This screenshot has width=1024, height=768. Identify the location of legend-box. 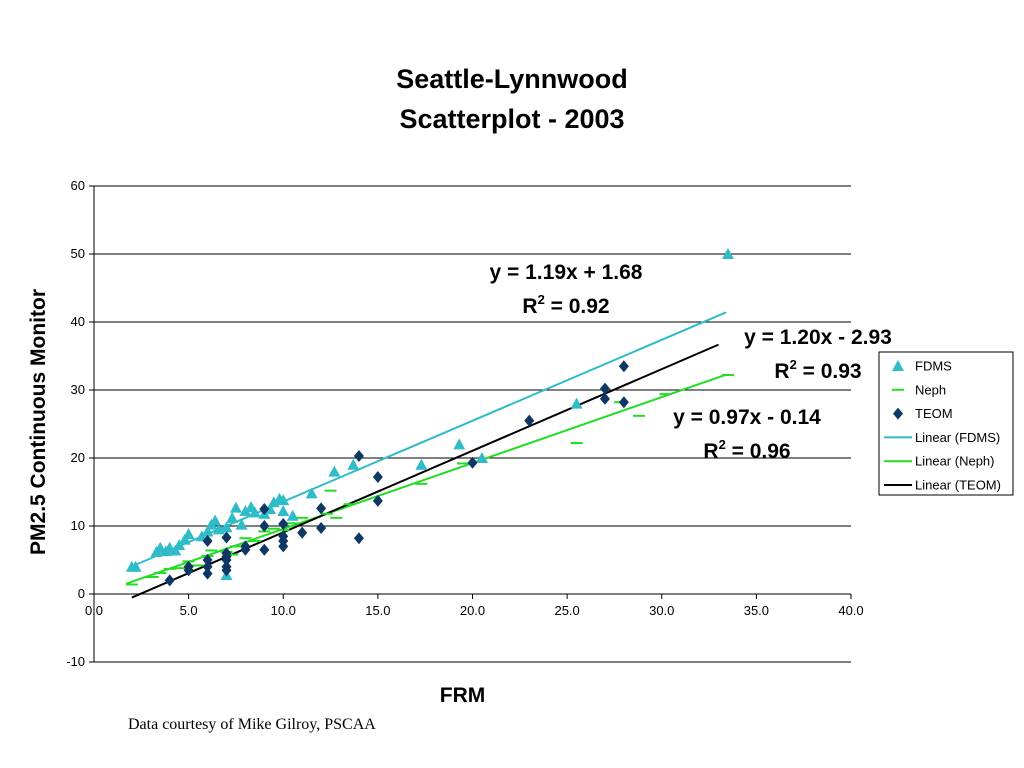
(946, 423).